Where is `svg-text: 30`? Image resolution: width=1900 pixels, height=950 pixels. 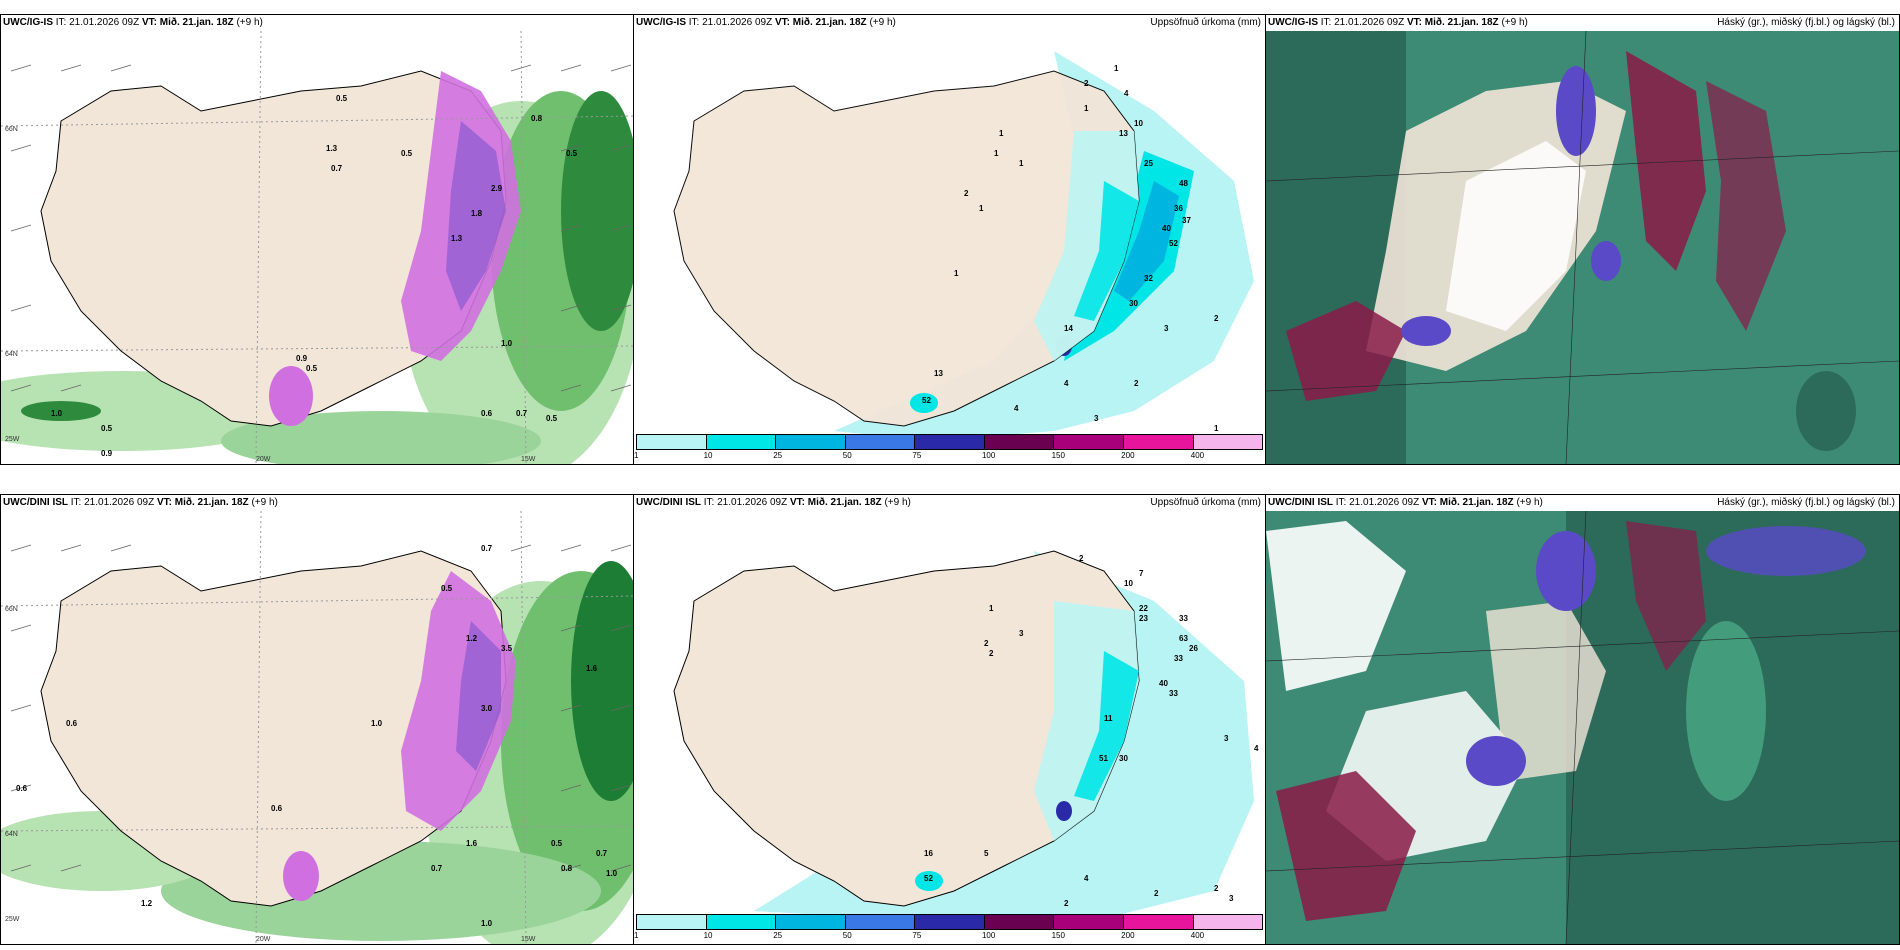 svg-text: 30 is located at coordinates (1133, 303).